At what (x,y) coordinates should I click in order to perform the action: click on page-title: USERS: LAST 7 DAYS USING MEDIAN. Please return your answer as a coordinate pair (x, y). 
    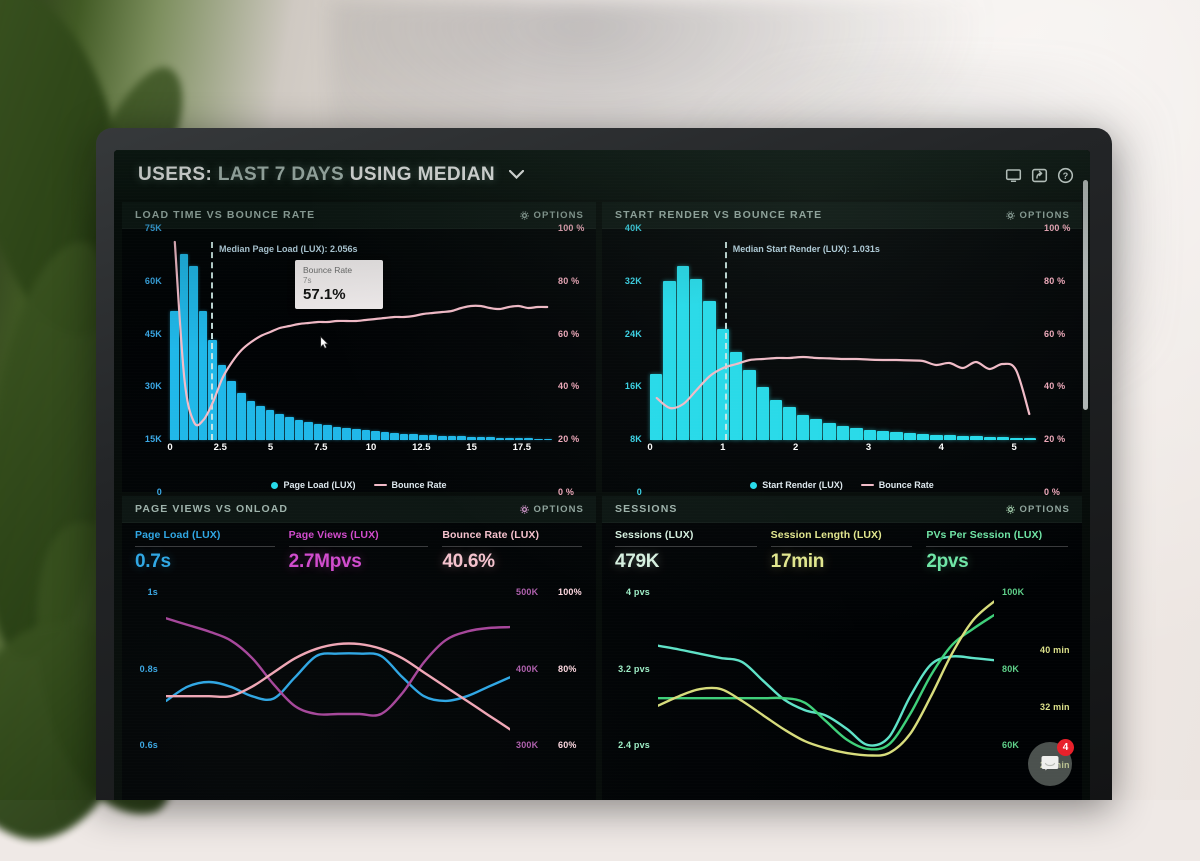
    Looking at the image, I should click on (331, 175).